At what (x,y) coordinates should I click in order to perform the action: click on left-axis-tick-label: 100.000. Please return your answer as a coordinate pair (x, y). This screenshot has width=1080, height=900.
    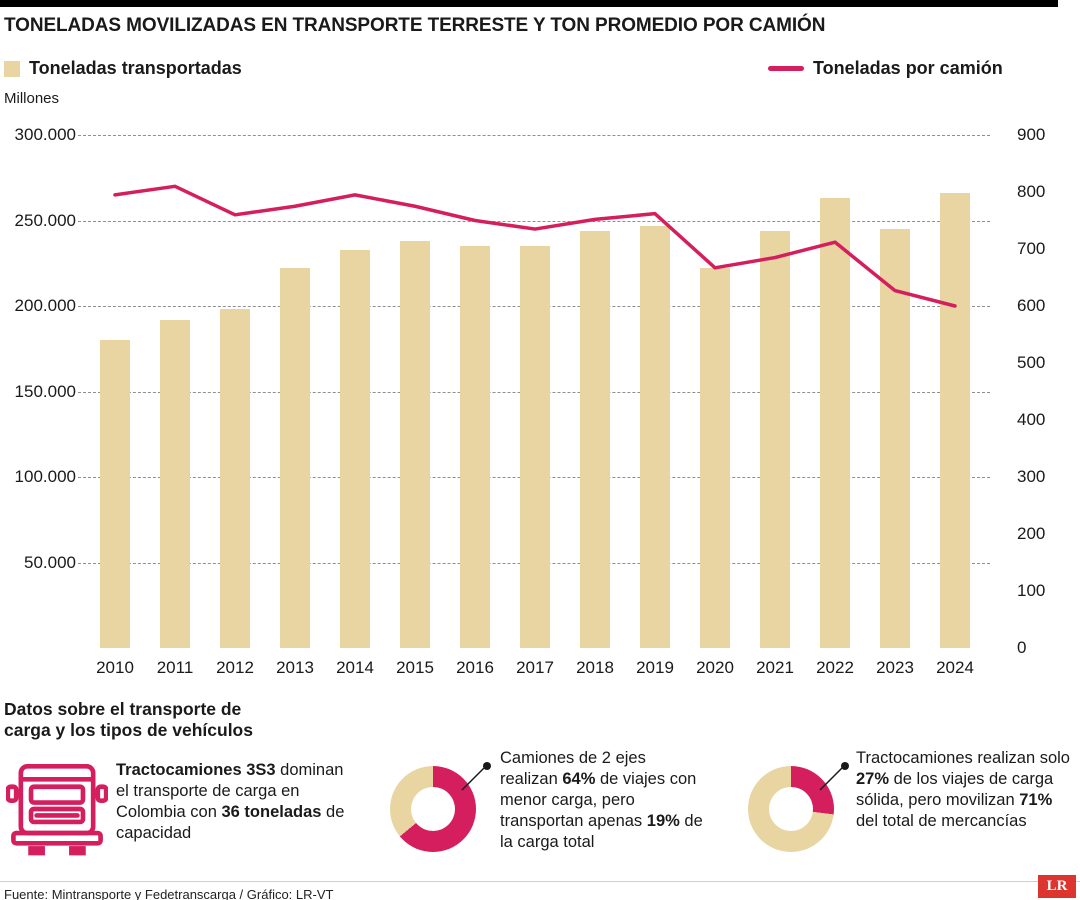
    Looking at the image, I should click on (45, 476).